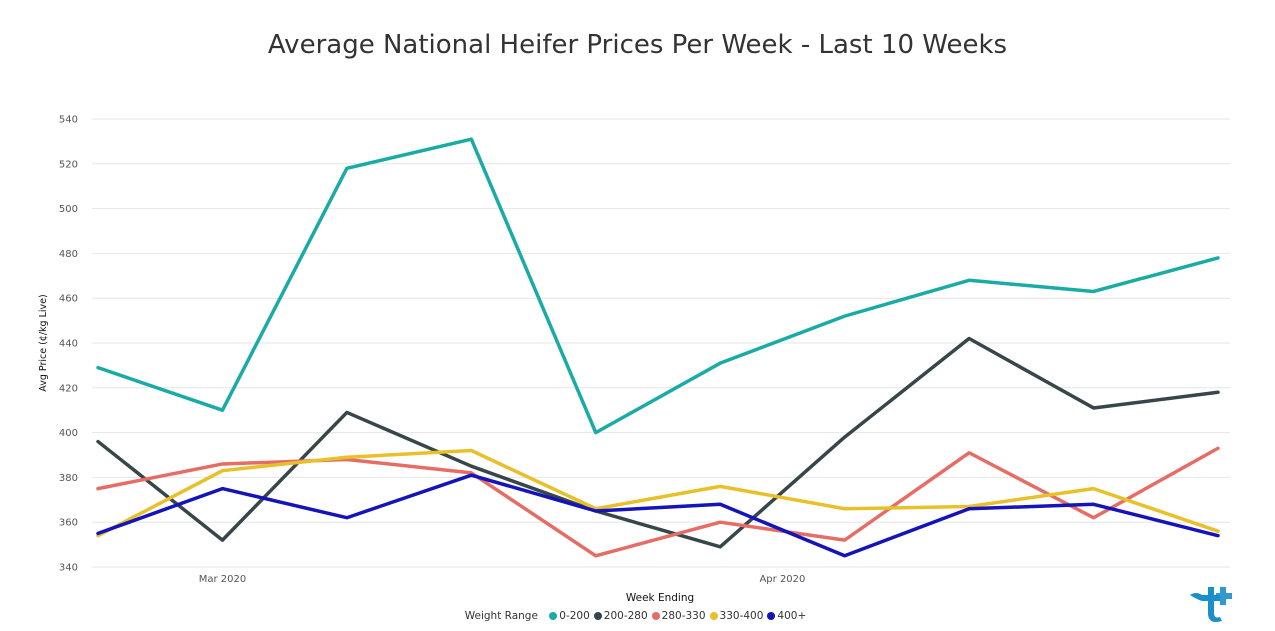  I want to click on y-tick-label: 440, so click(68, 344).